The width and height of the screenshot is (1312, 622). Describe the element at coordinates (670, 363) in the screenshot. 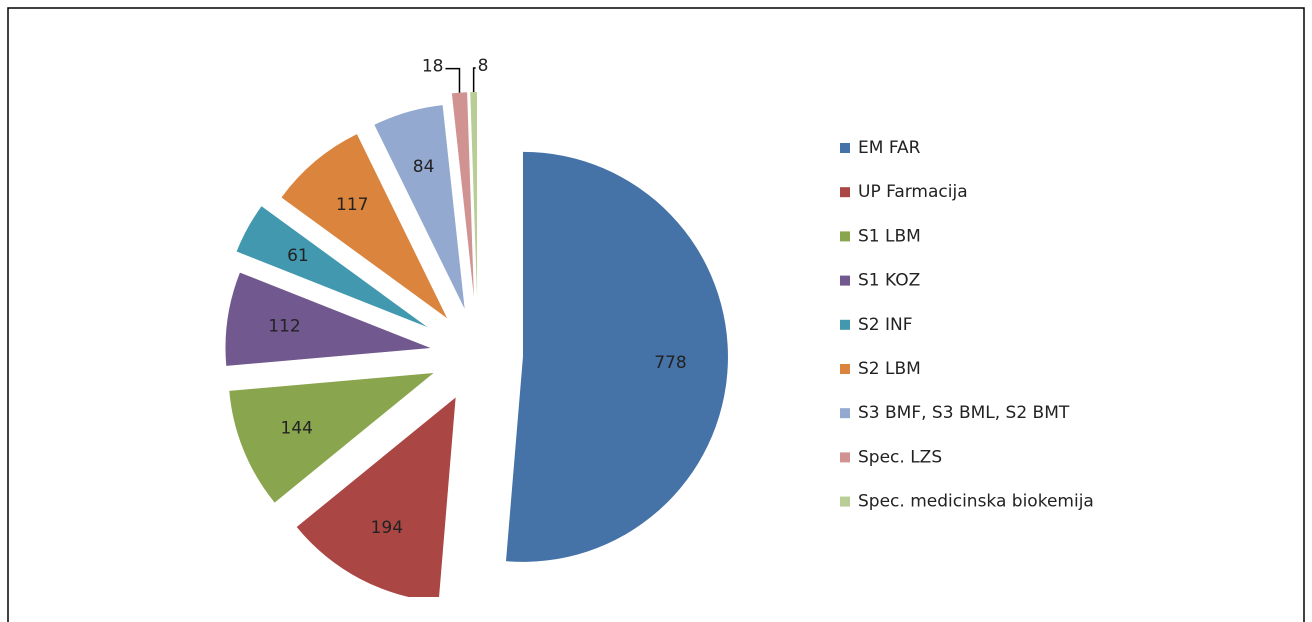

I see `data-label: 778` at that location.